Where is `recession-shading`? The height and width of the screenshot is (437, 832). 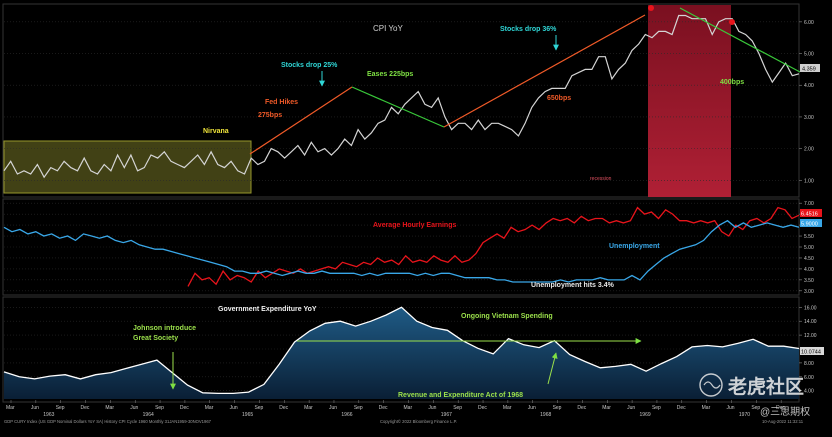 recession-shading is located at coordinates (689, 101).